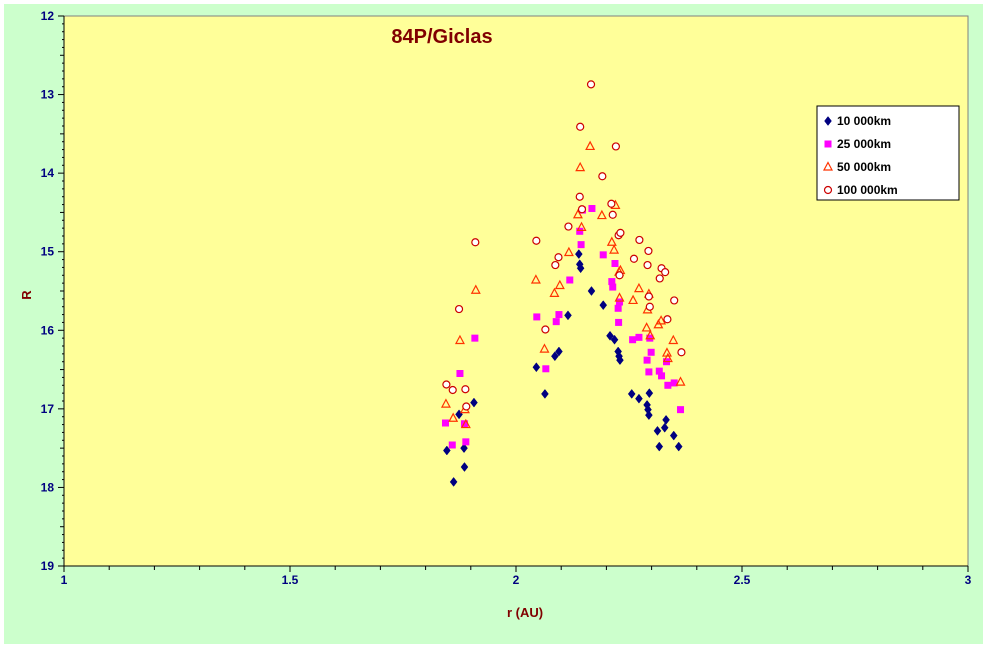 This screenshot has width=987, height=648. What do you see at coordinates (525, 612) in the screenshot?
I see `x-axis-label: r (AU)` at bounding box center [525, 612].